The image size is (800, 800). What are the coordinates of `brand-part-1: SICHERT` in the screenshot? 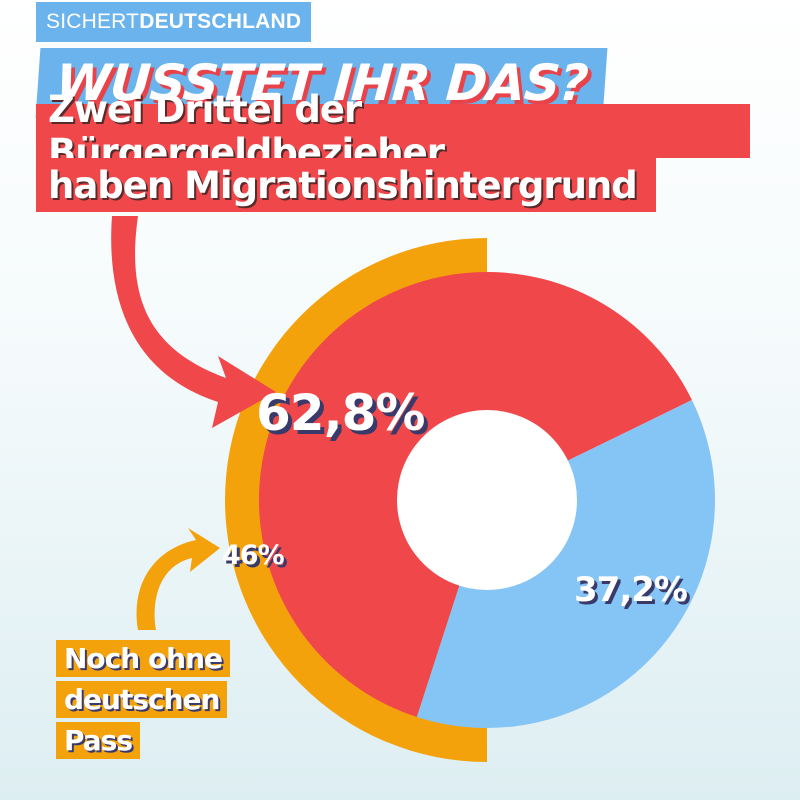 It's located at (93, 21).